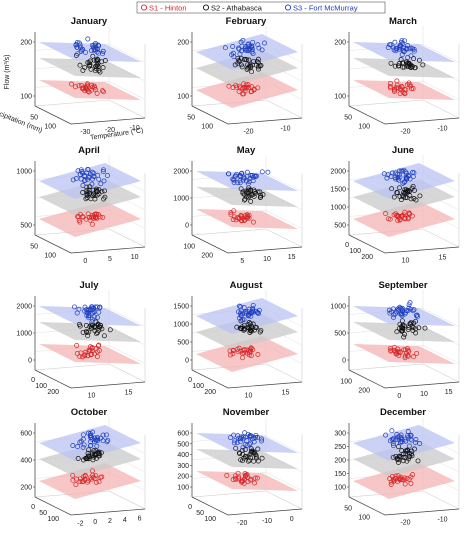  Describe the element at coordinates (53, 392) in the screenshot. I see `y-tick-label: 200` at that location.